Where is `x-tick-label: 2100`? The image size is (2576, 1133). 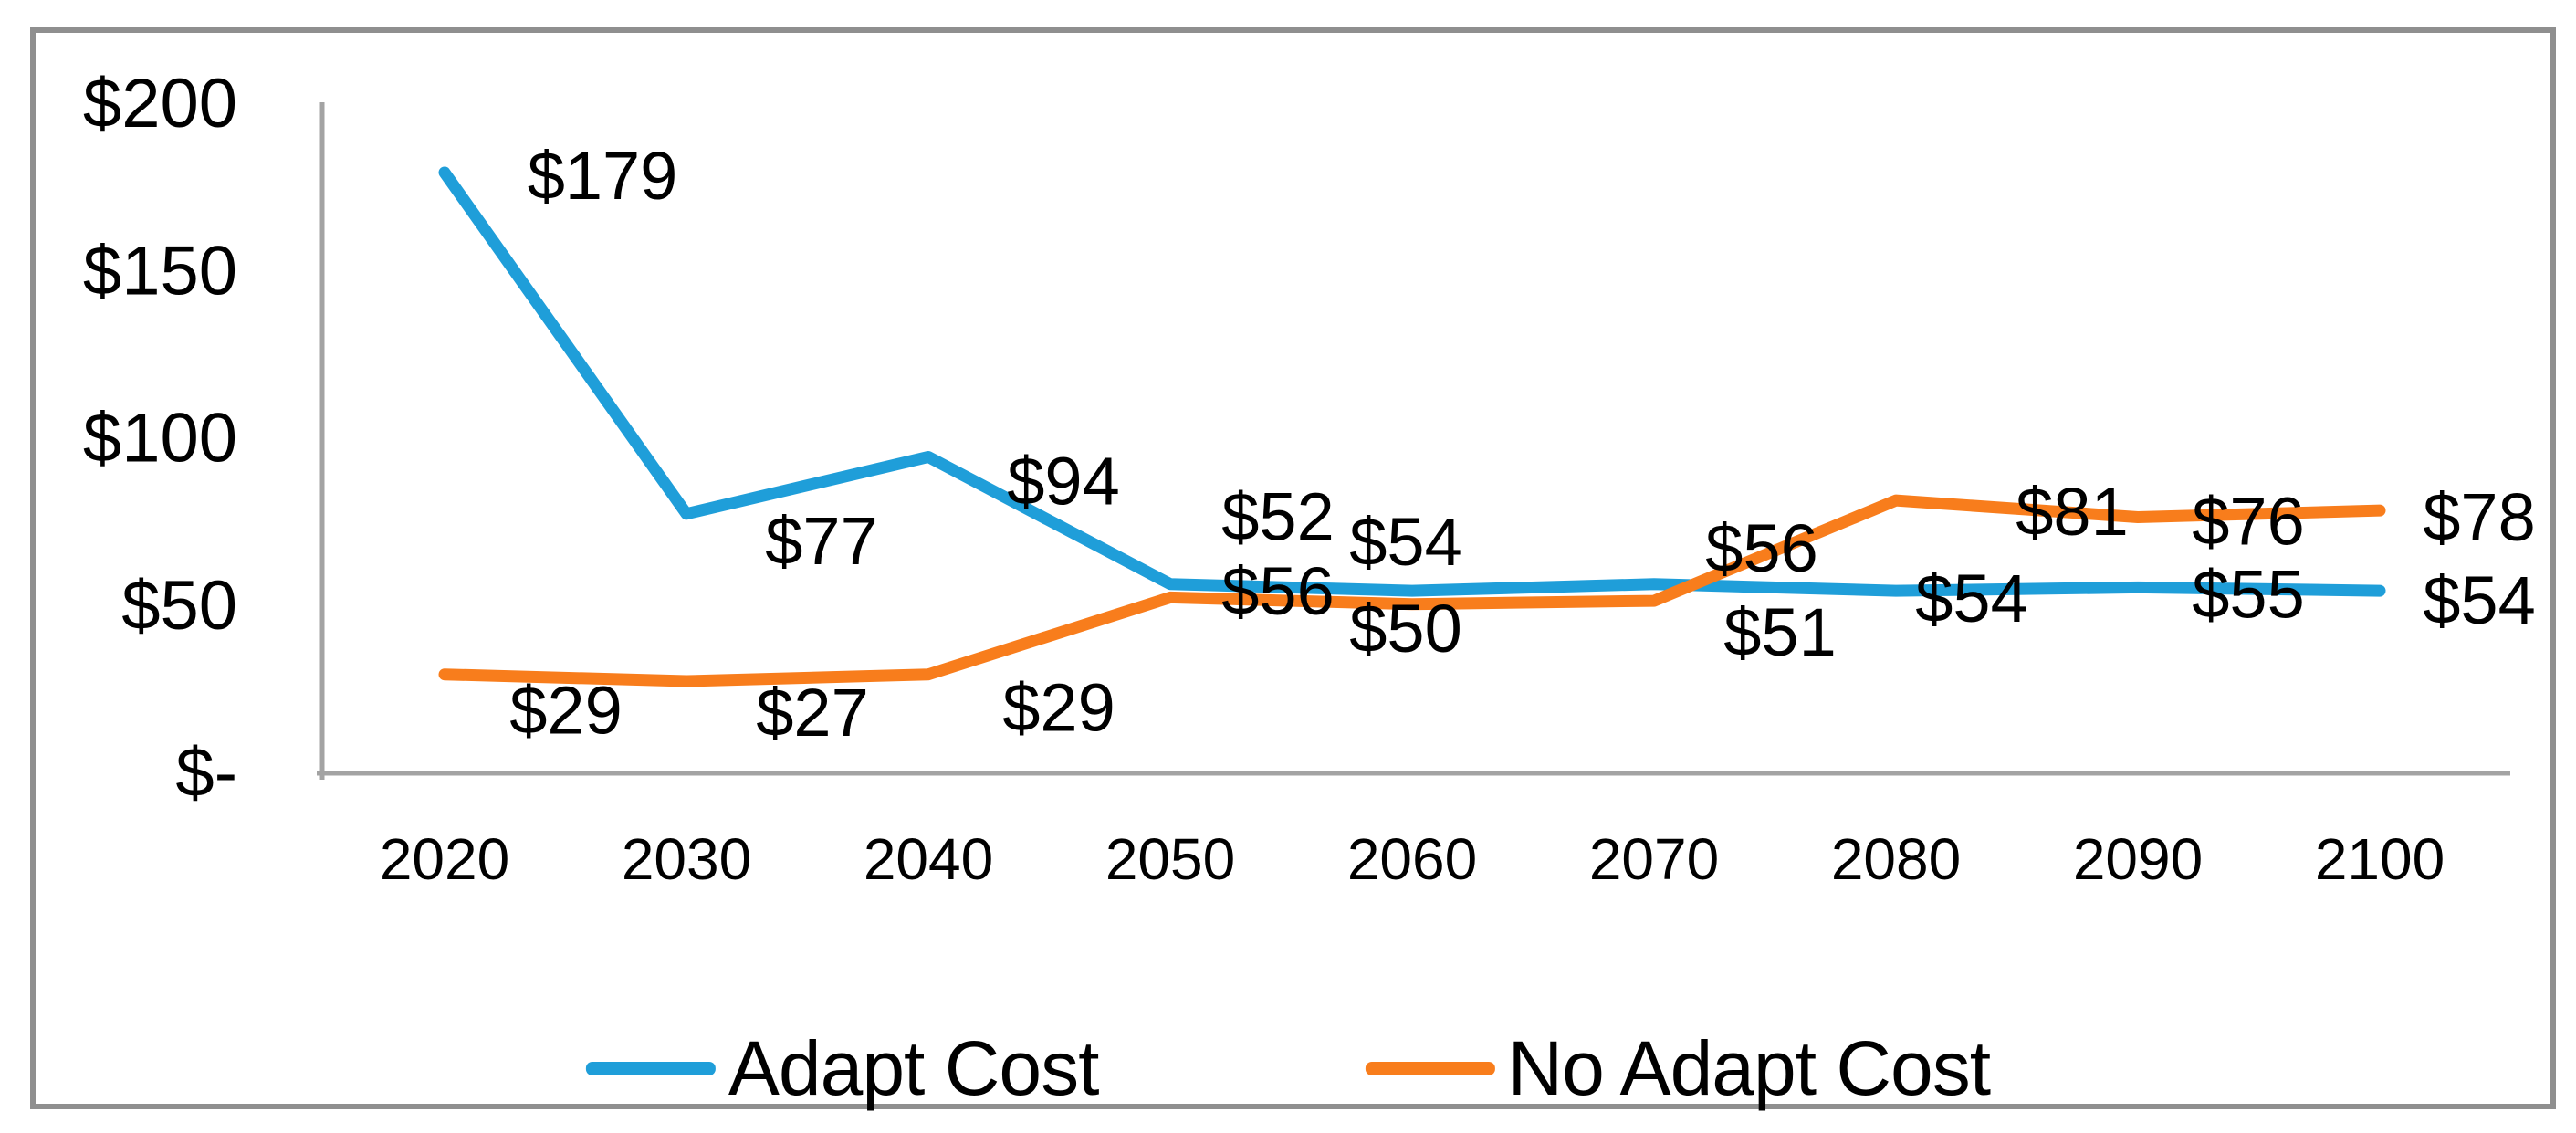 x-tick-label: 2100 is located at coordinates (2380, 859).